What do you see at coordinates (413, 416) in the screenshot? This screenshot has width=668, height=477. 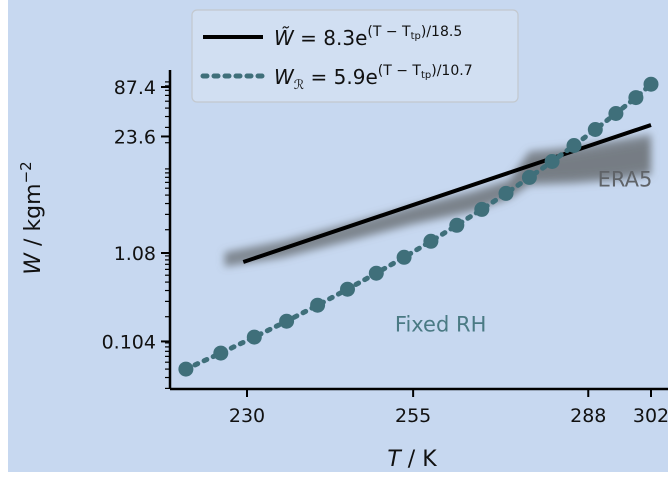 I see `x-tick-label: 255` at bounding box center [413, 416].